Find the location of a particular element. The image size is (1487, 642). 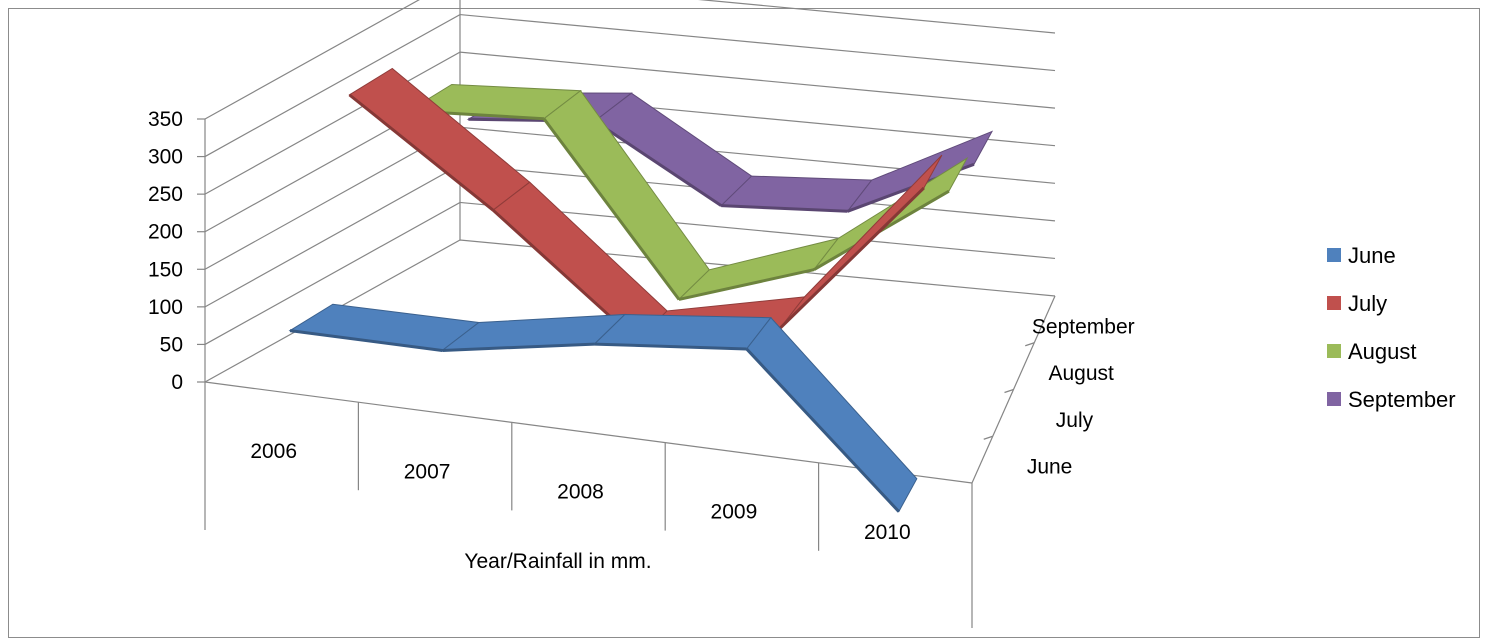

legend-label: August is located at coordinates (1382, 351).